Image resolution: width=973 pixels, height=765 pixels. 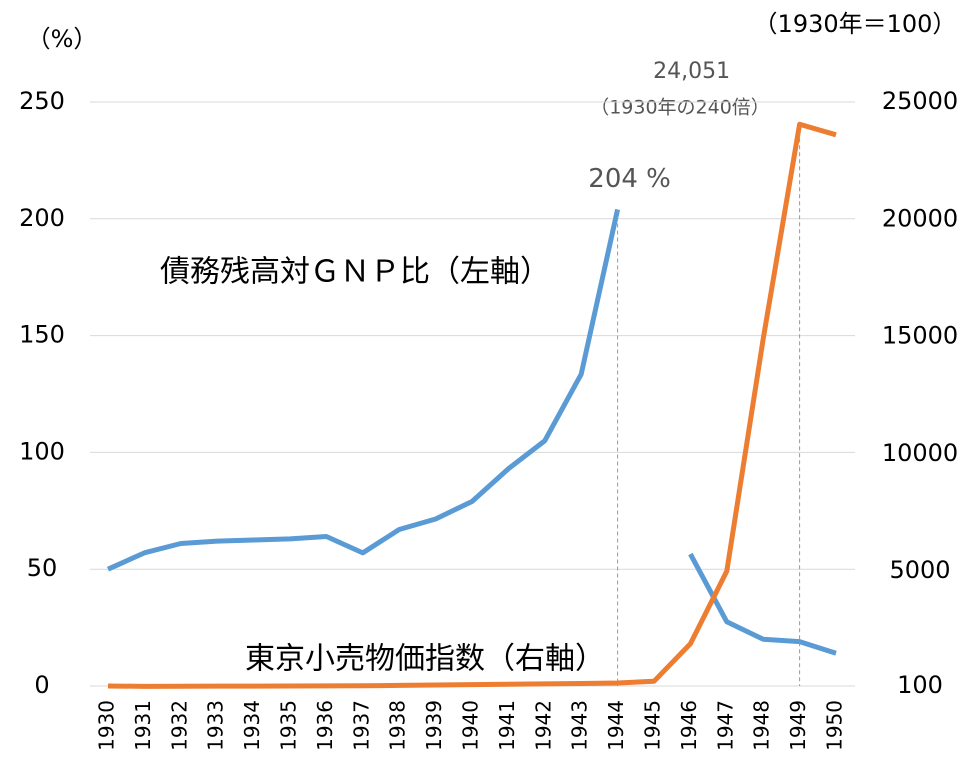 What do you see at coordinates (42, 101) in the screenshot?
I see `y-tick-label: 250` at bounding box center [42, 101].